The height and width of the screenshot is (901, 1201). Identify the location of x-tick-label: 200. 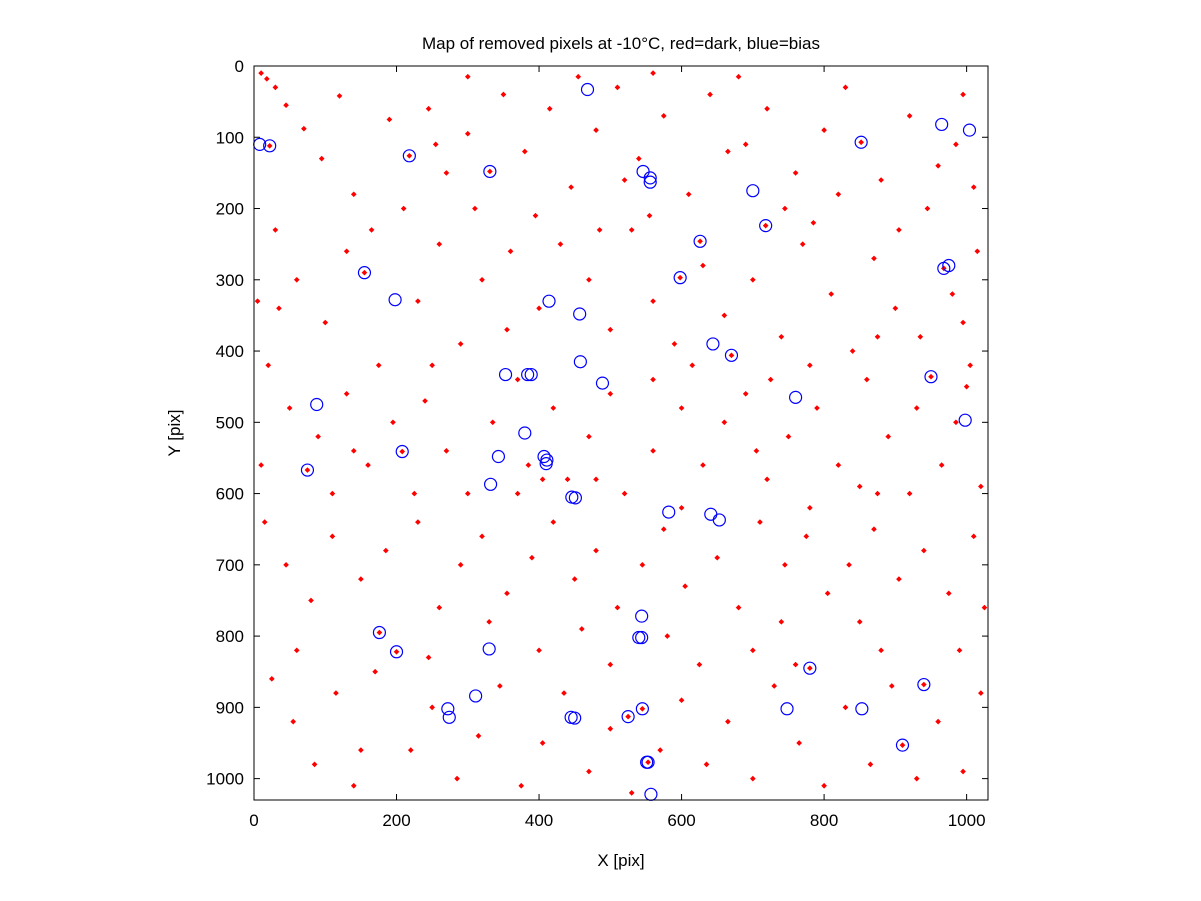
(396, 820).